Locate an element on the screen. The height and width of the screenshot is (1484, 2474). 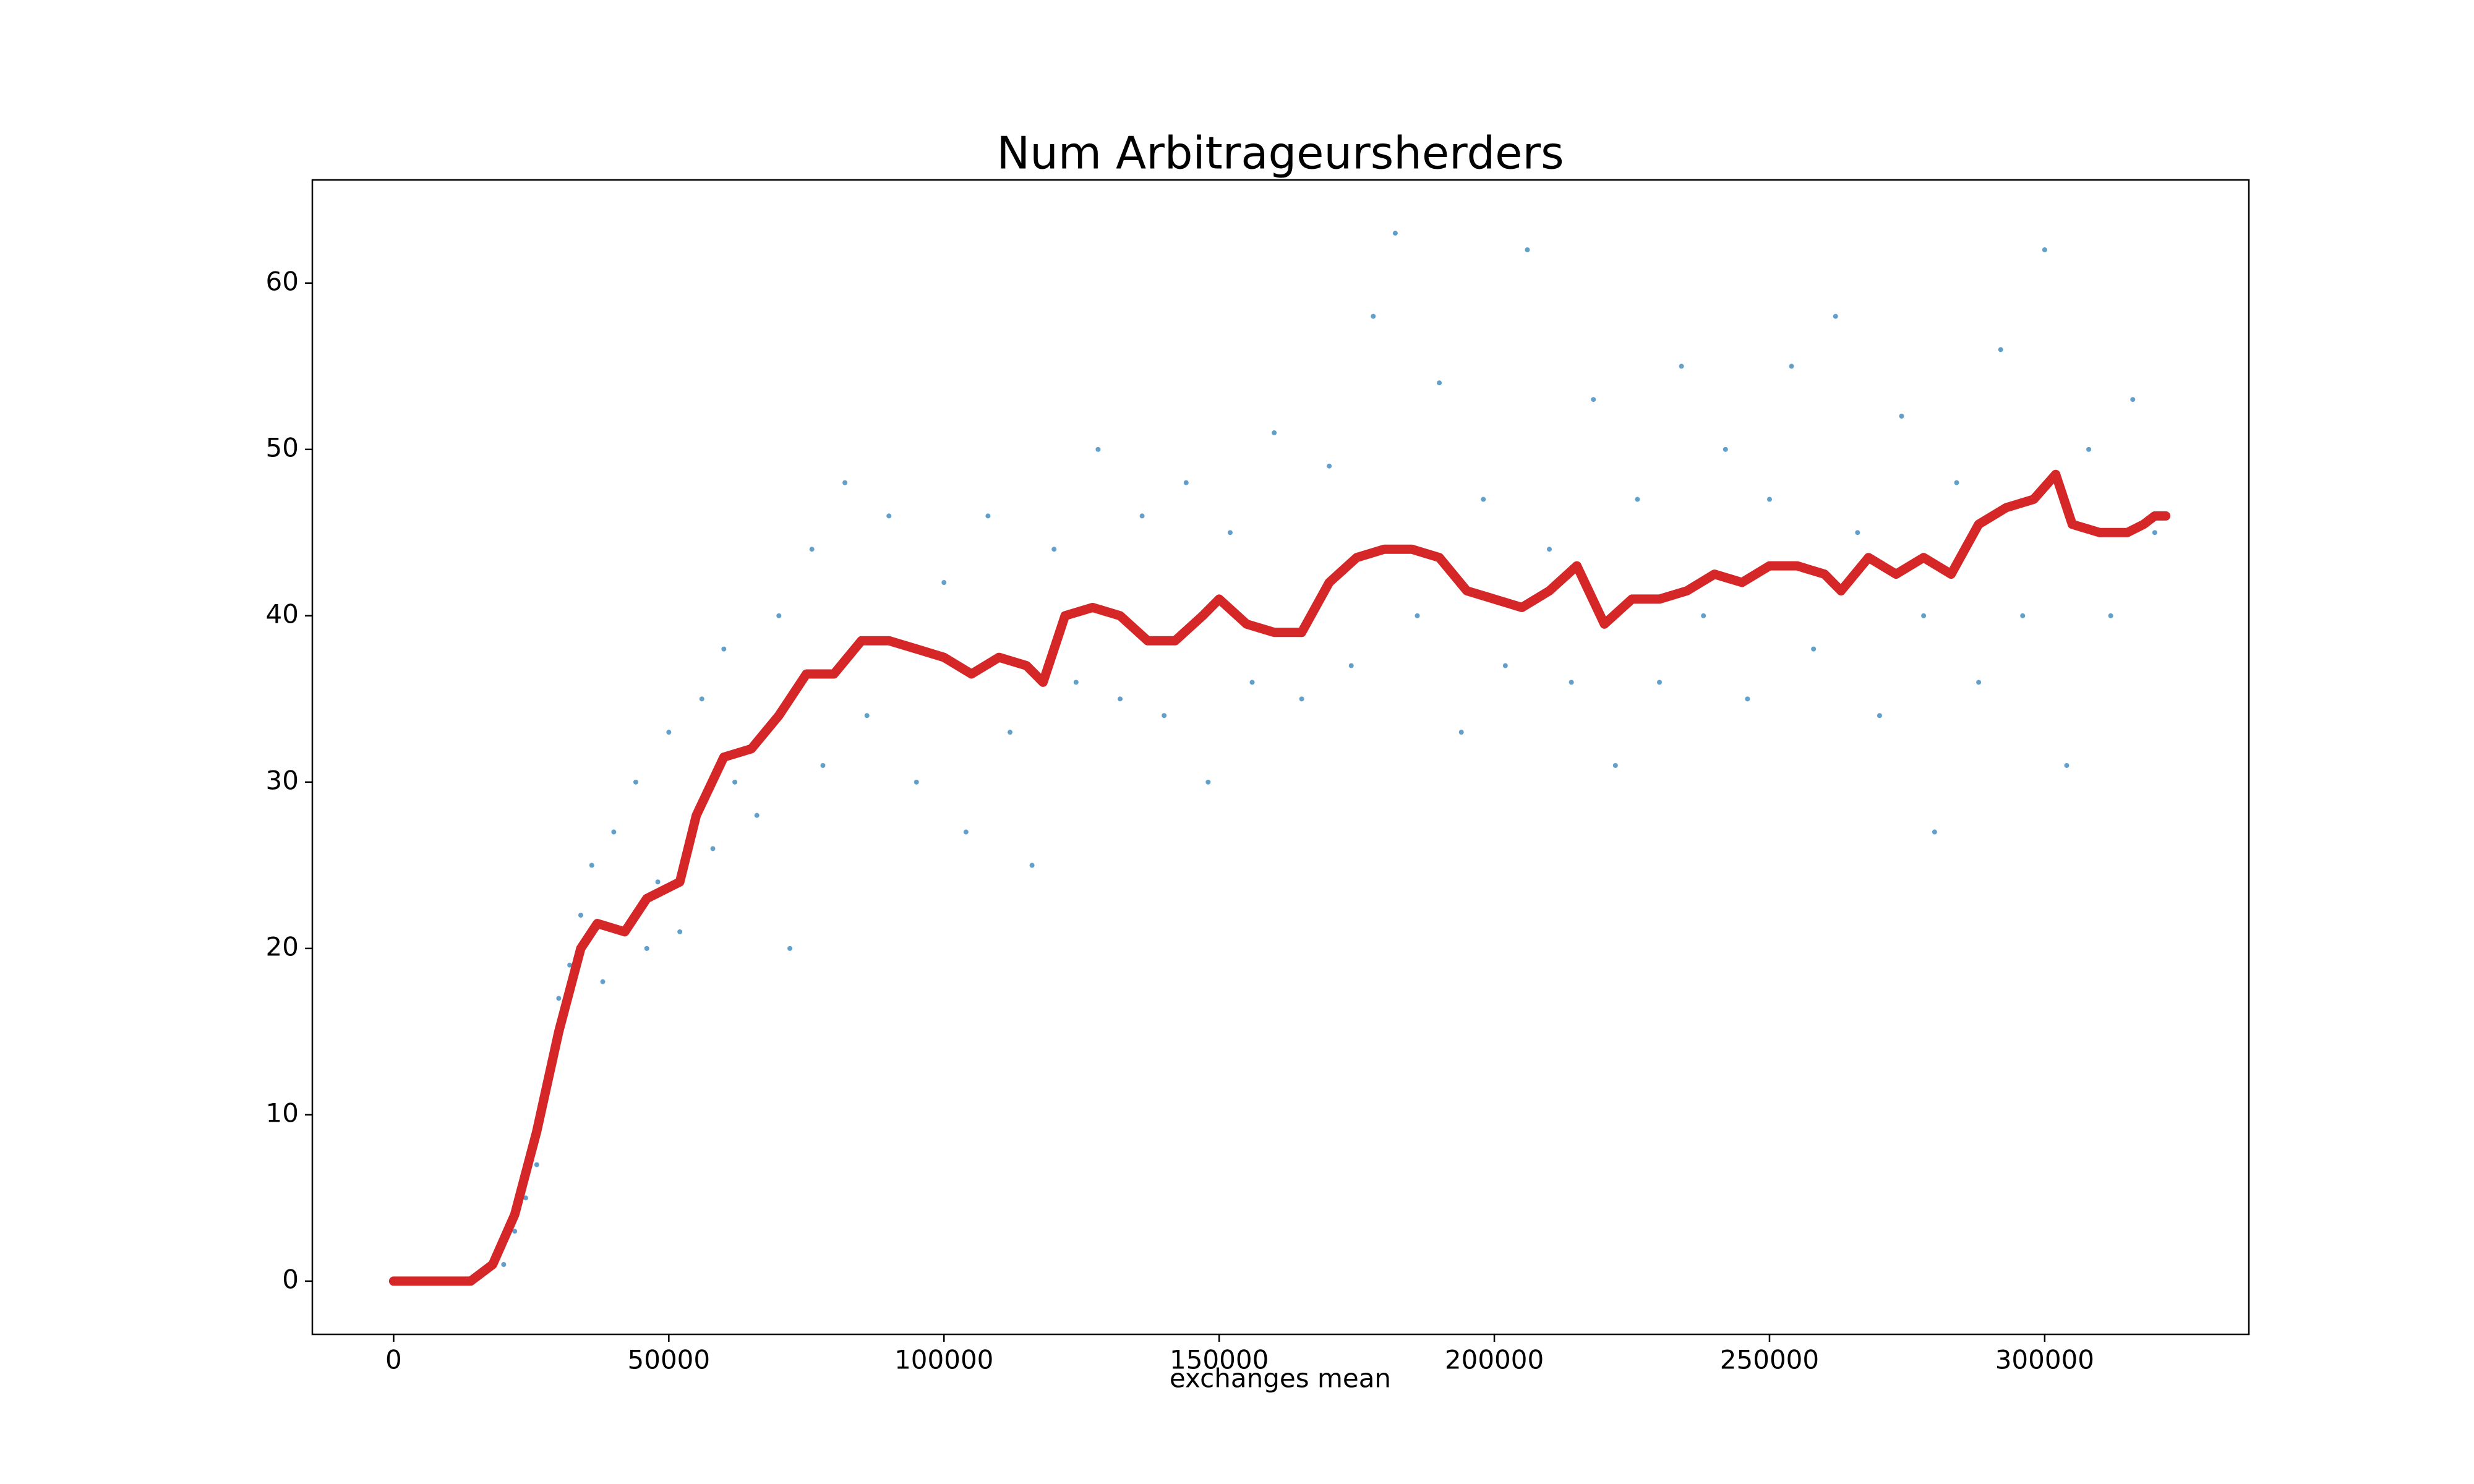
x-tick-label: 0 is located at coordinates (393, 1360).